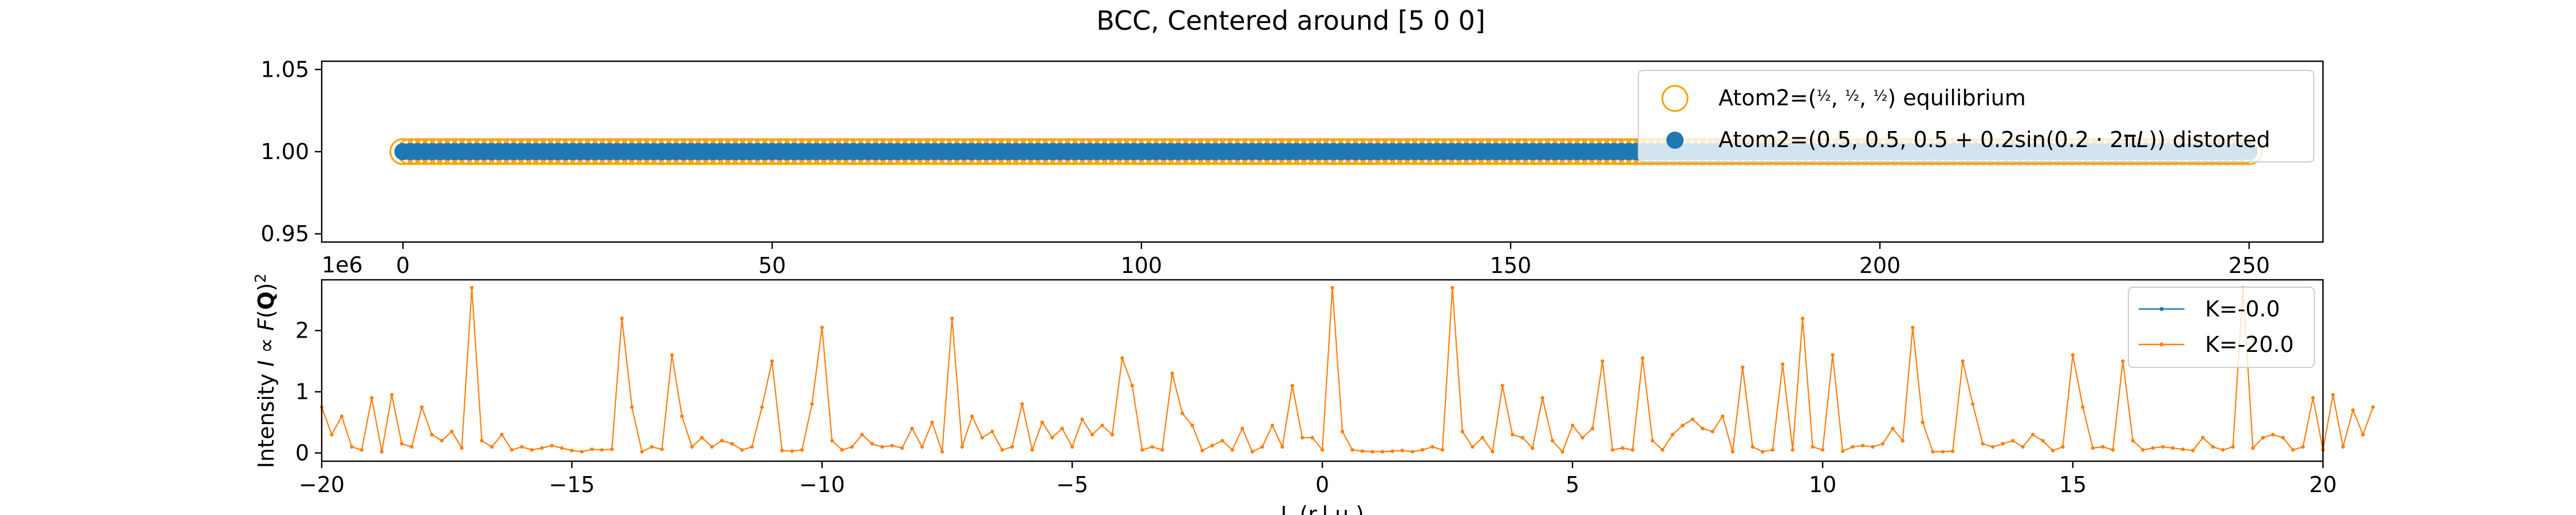 The image size is (2576, 515). Describe the element at coordinates (1322, 508) in the screenshot. I see `bottom-x-axis-label: L (r.l.u.)` at that location.